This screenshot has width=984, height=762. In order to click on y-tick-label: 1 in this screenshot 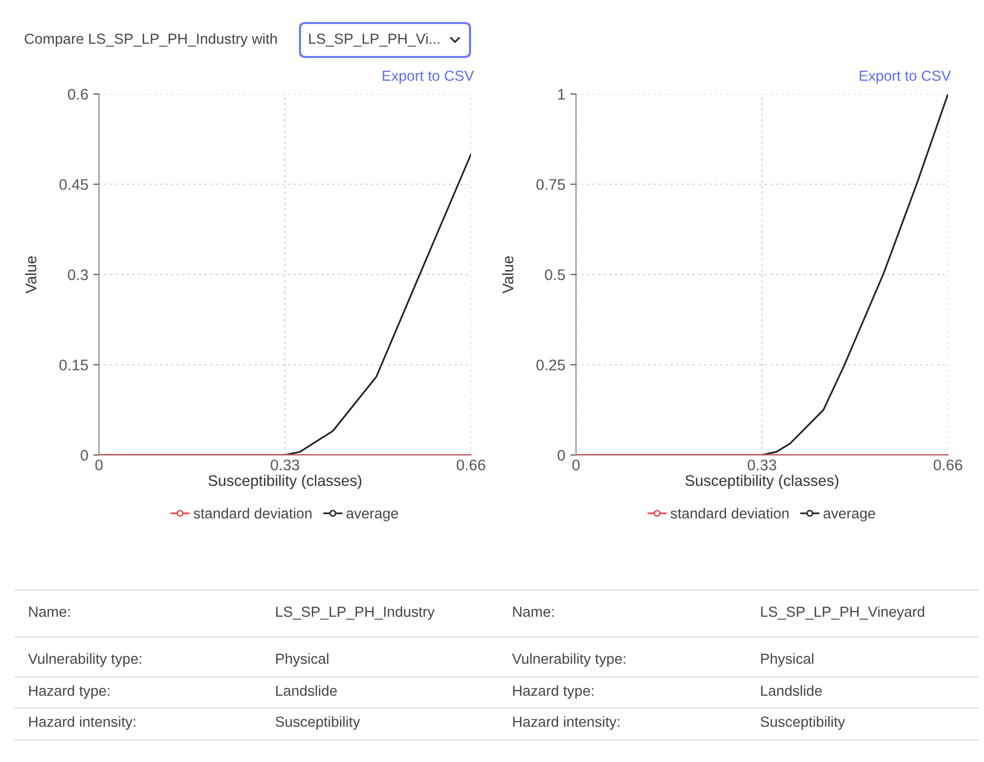, I will do `click(561, 94)`.